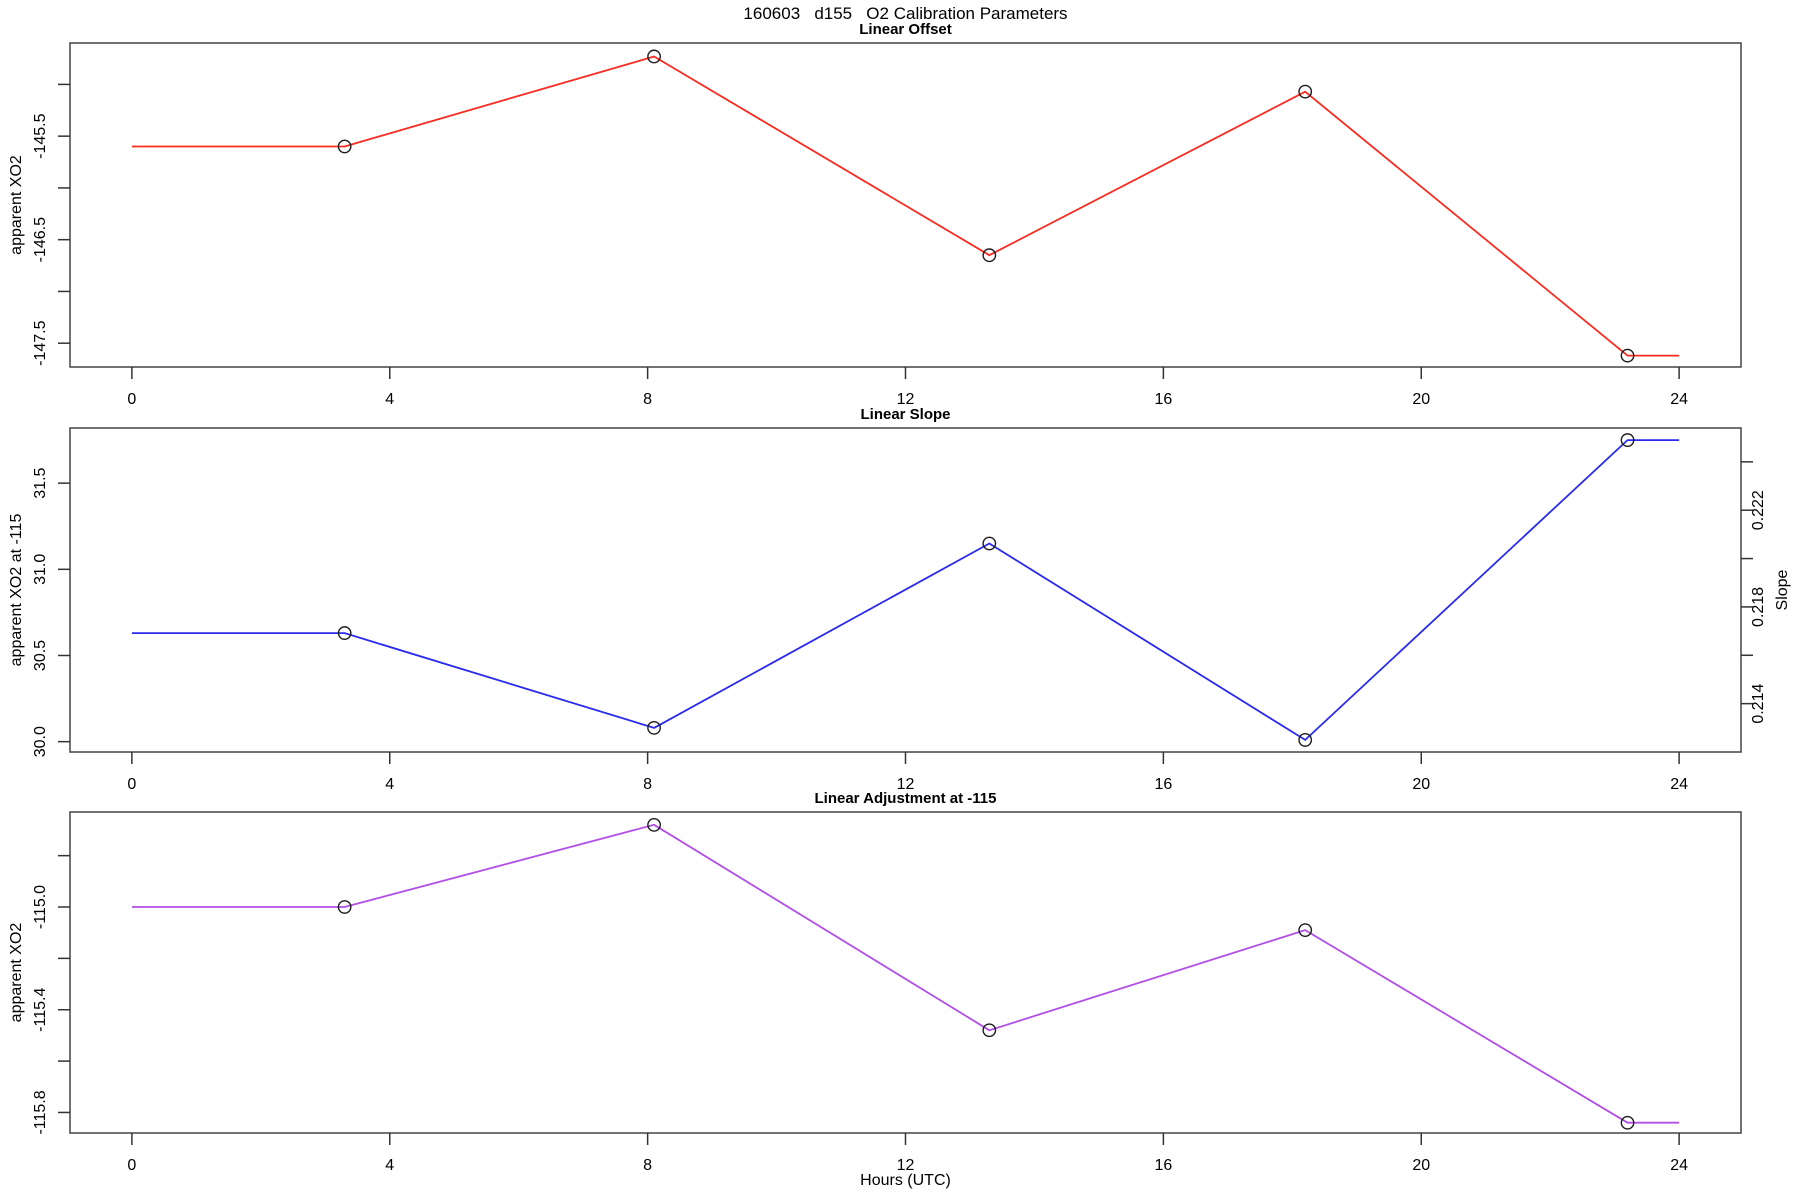 Image resolution: width=1800 pixels, height=1200 pixels. What do you see at coordinates (1758, 510) in the screenshot?
I see `right-y-tick-label: 0.222` at bounding box center [1758, 510].